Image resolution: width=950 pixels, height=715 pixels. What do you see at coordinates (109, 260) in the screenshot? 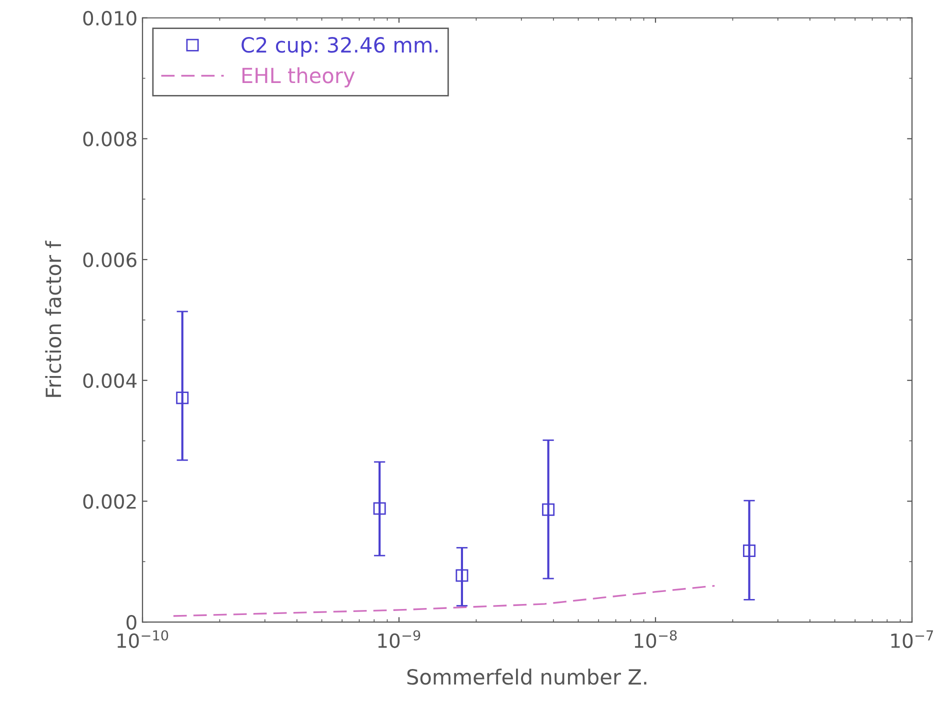
I see `y-tick-label: 0.006` at bounding box center [109, 260].